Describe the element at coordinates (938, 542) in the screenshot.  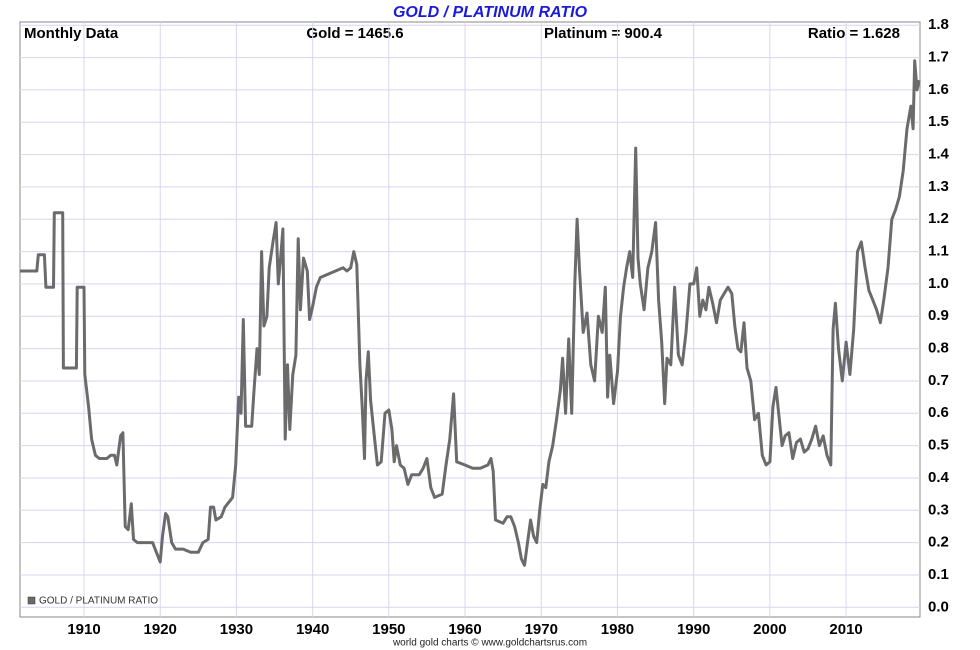
I see `y-tick-label: 0.2` at that location.